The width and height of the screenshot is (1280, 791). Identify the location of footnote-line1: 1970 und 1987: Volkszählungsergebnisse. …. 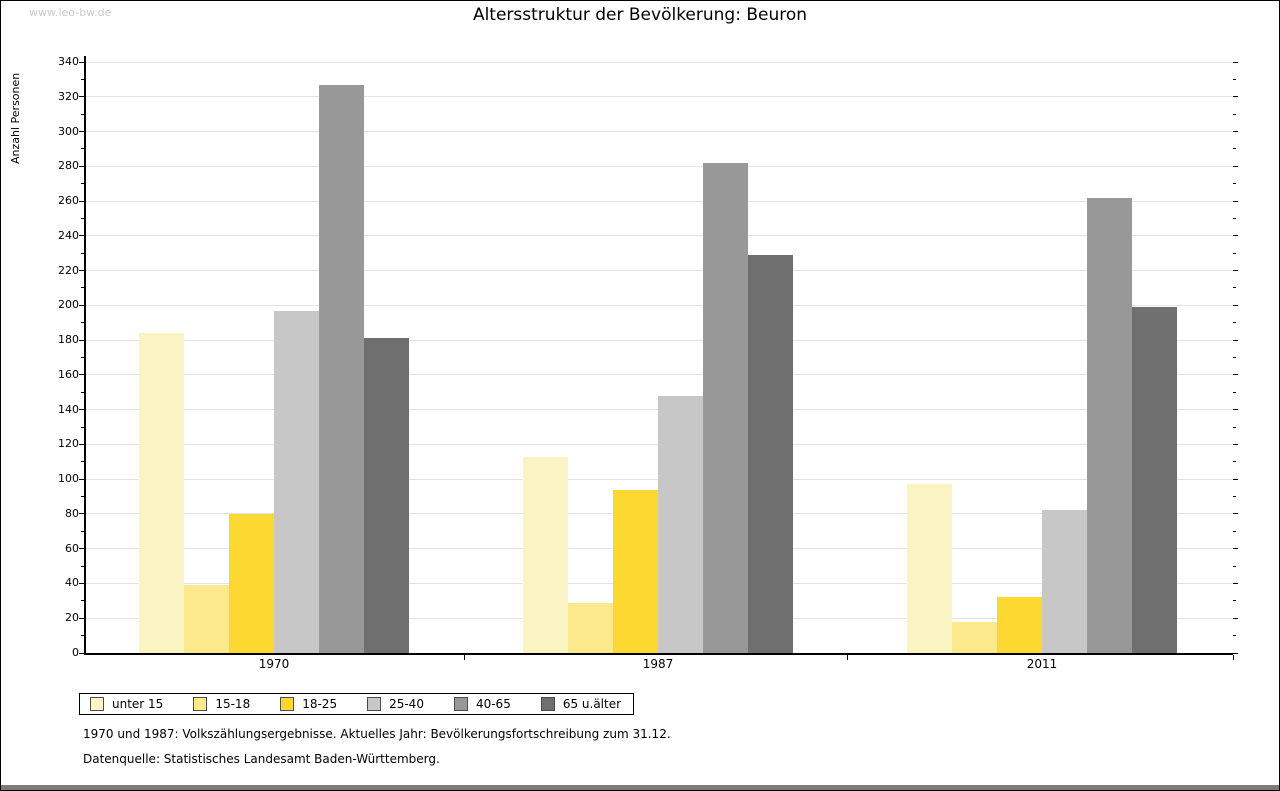
(377, 734).